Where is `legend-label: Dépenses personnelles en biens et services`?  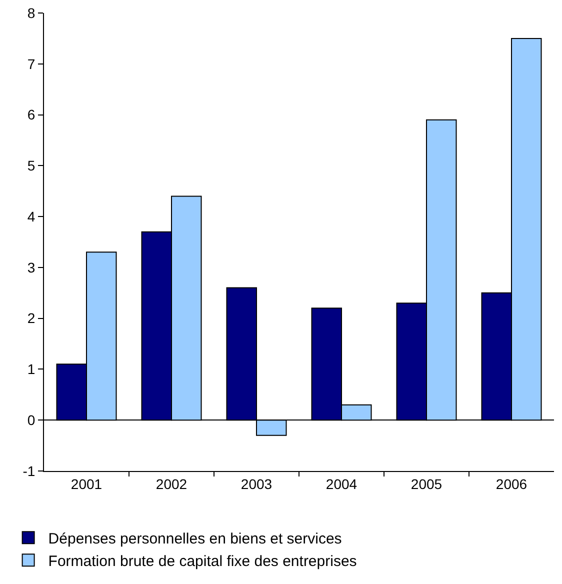
legend-label: Dépenses personnelles en biens et services is located at coordinates (195, 539).